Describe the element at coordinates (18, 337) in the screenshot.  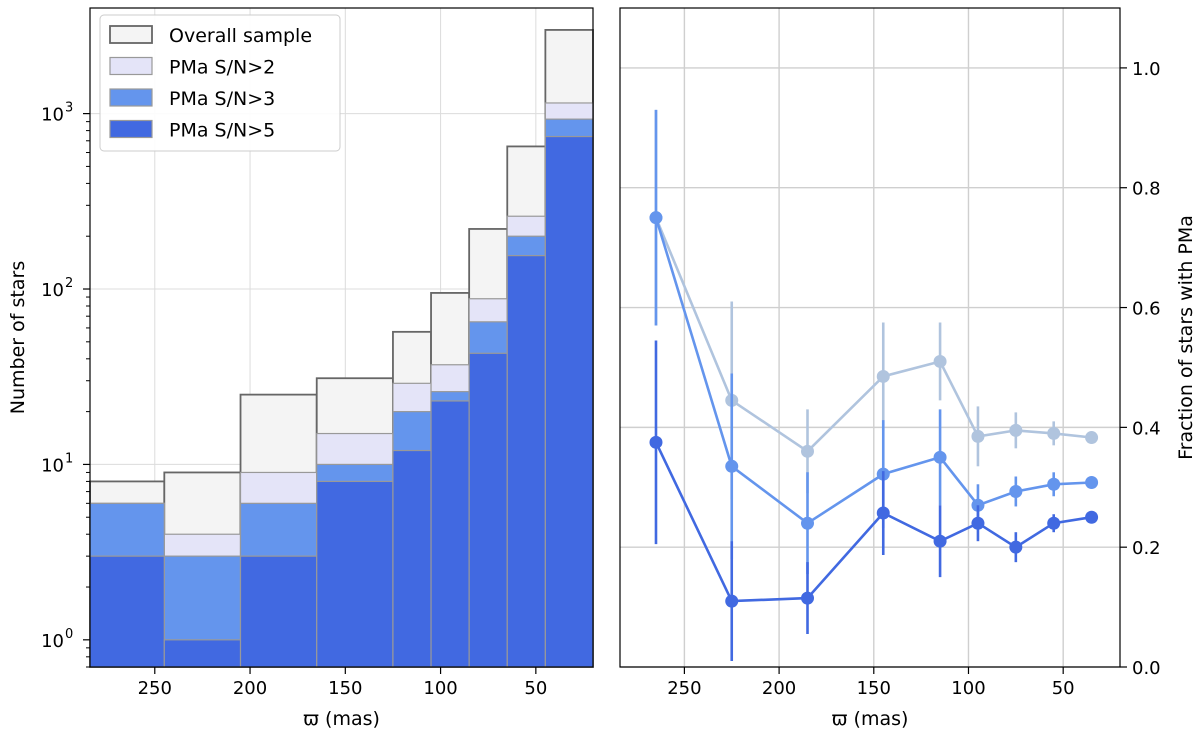
I see `y-axis-label: Number of stars` at that location.